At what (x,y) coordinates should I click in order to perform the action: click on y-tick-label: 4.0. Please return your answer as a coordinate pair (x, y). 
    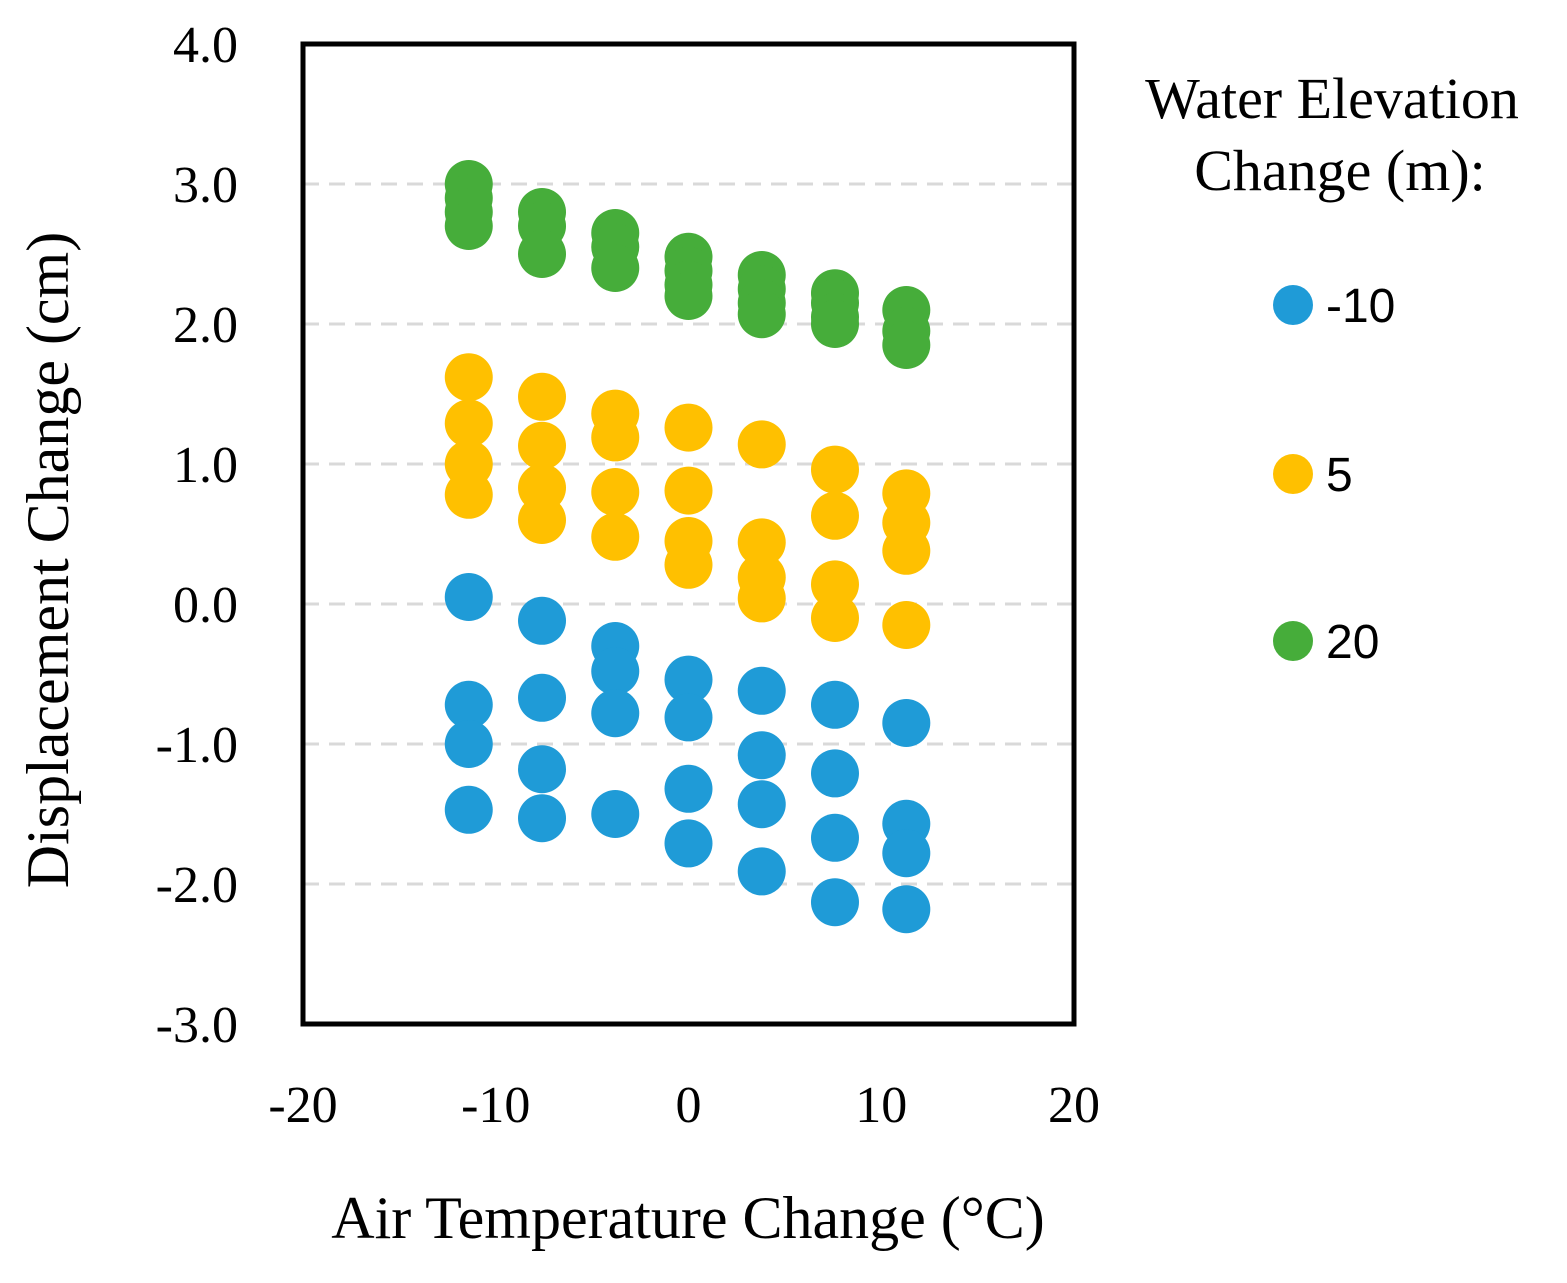
    Looking at the image, I should click on (205, 45).